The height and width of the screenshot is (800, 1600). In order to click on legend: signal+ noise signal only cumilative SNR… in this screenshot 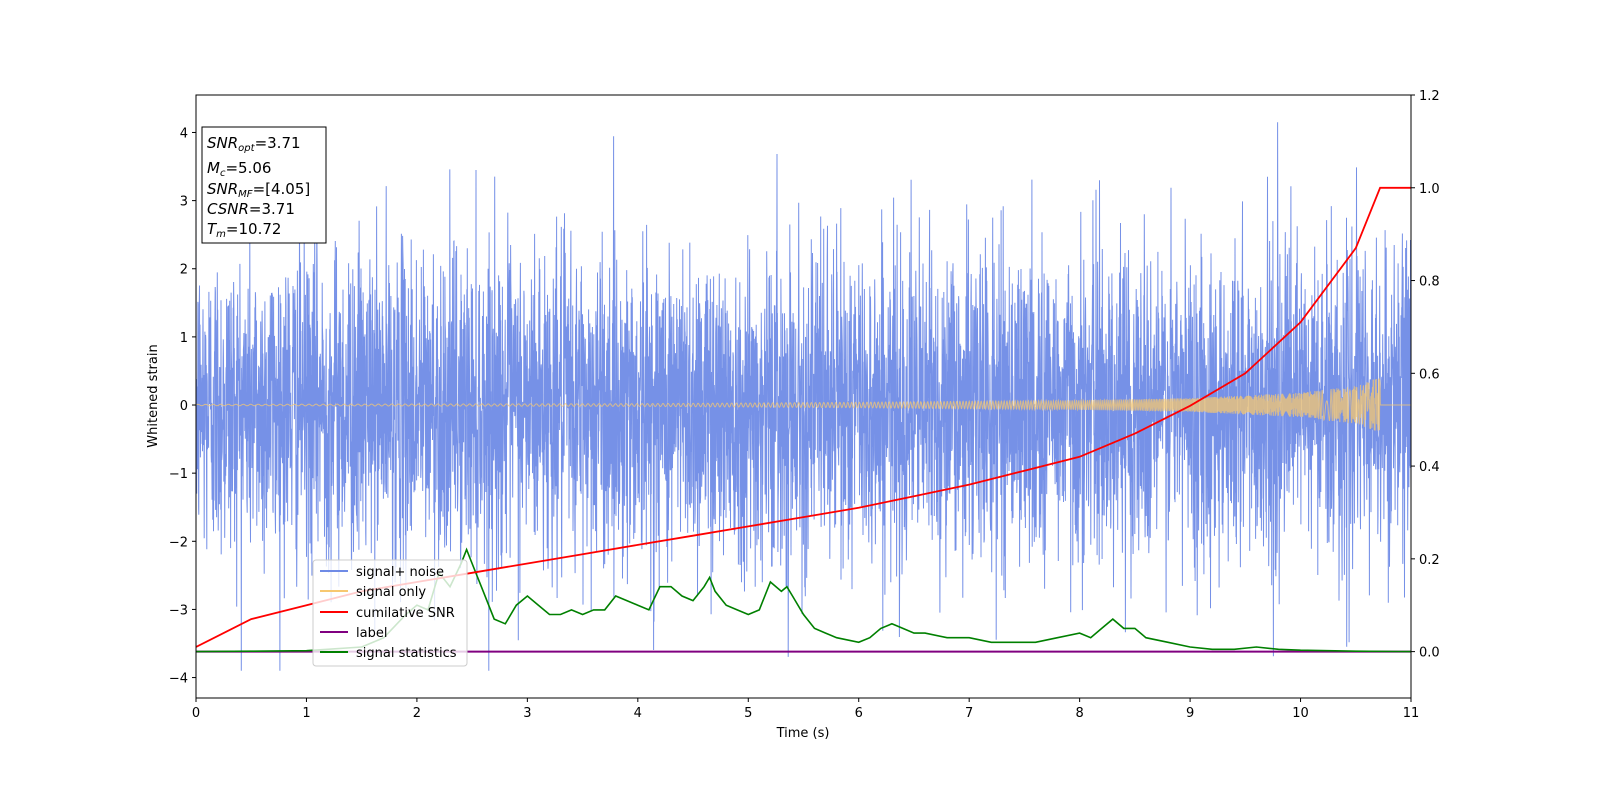, I will do `click(390, 613)`.